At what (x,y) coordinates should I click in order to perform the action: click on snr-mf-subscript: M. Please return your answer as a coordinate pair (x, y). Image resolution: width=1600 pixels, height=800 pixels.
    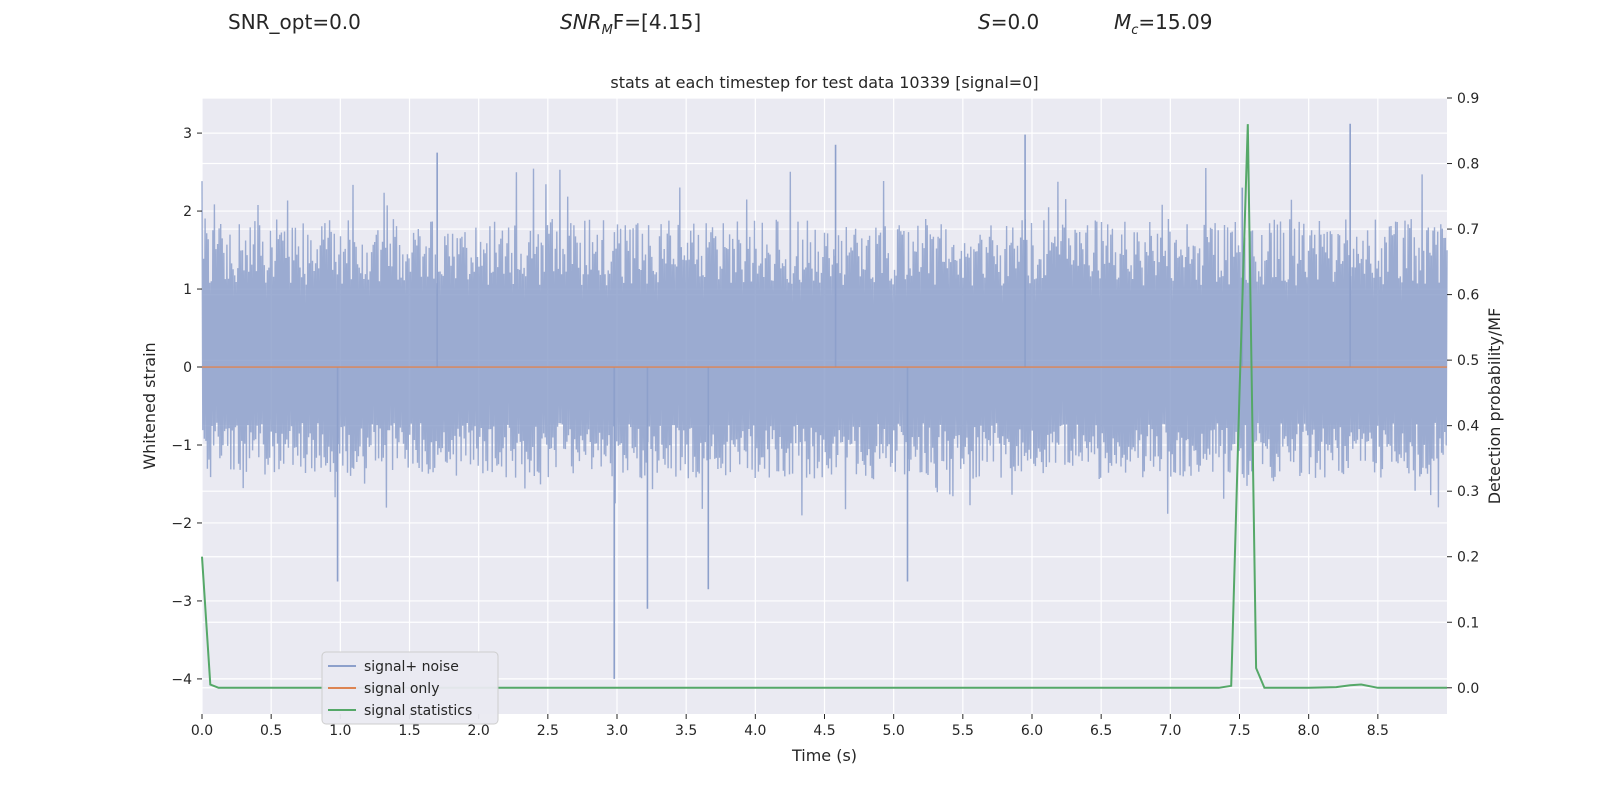
    Looking at the image, I should click on (607, 30).